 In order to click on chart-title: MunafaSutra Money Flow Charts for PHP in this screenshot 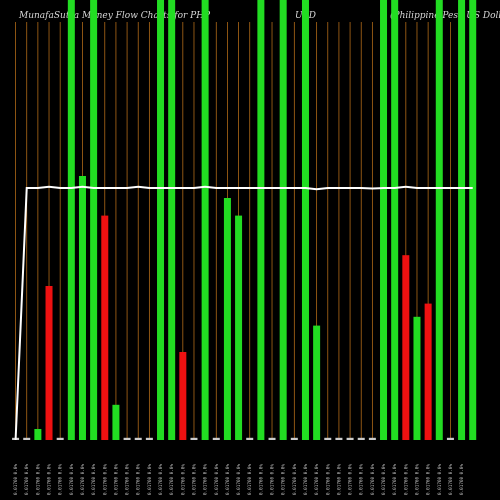, I will do `click(115, 16)`.